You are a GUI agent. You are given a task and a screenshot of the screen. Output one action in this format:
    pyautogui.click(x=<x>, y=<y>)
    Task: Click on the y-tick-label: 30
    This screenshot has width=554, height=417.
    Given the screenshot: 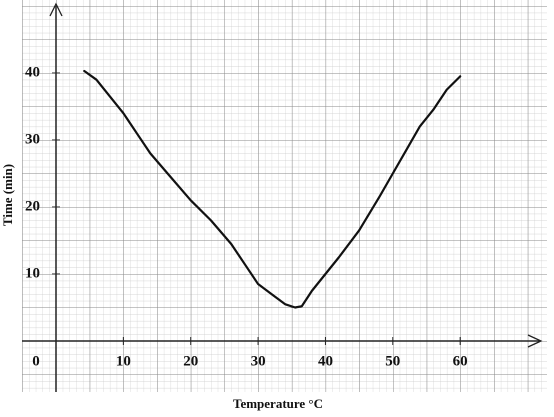 What is the action you would take?
    pyautogui.click(x=32, y=139)
    